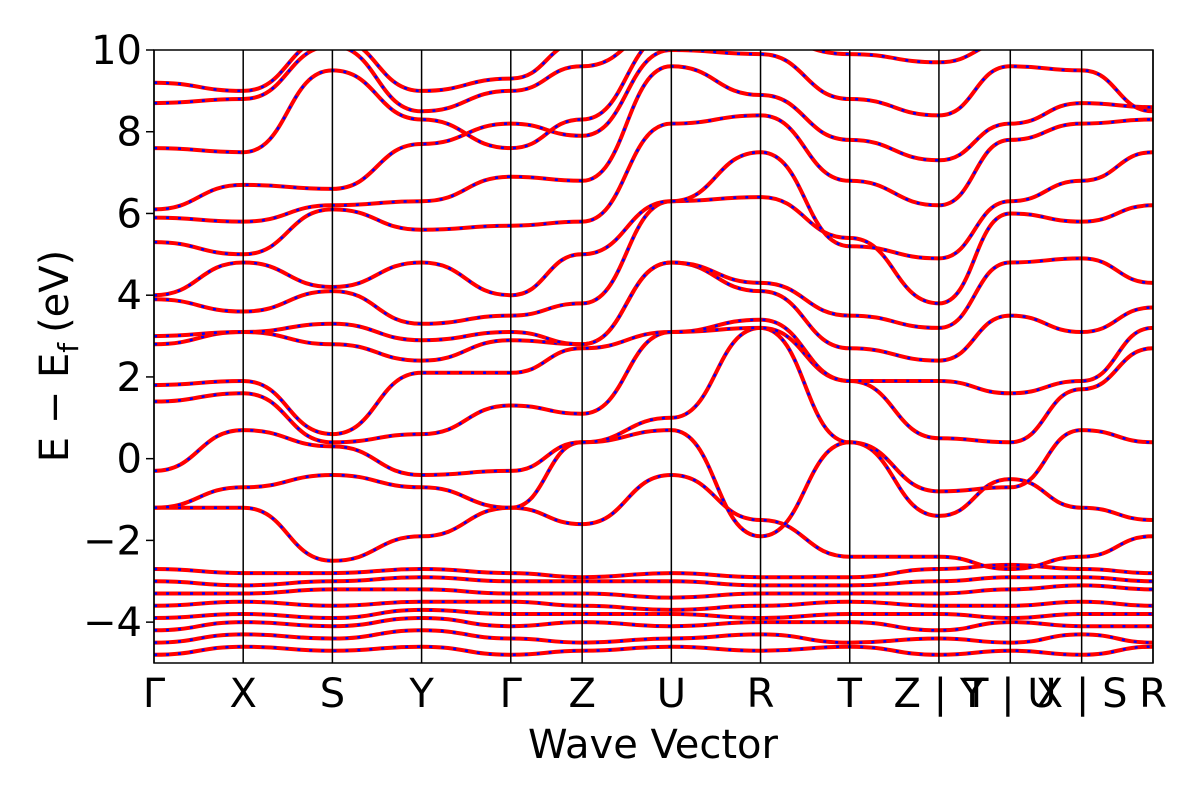 Image resolution: width=1200 pixels, height=800 pixels. What do you see at coordinates (116, 51) in the screenshot?
I see `y-tick-label: 10` at bounding box center [116, 51].